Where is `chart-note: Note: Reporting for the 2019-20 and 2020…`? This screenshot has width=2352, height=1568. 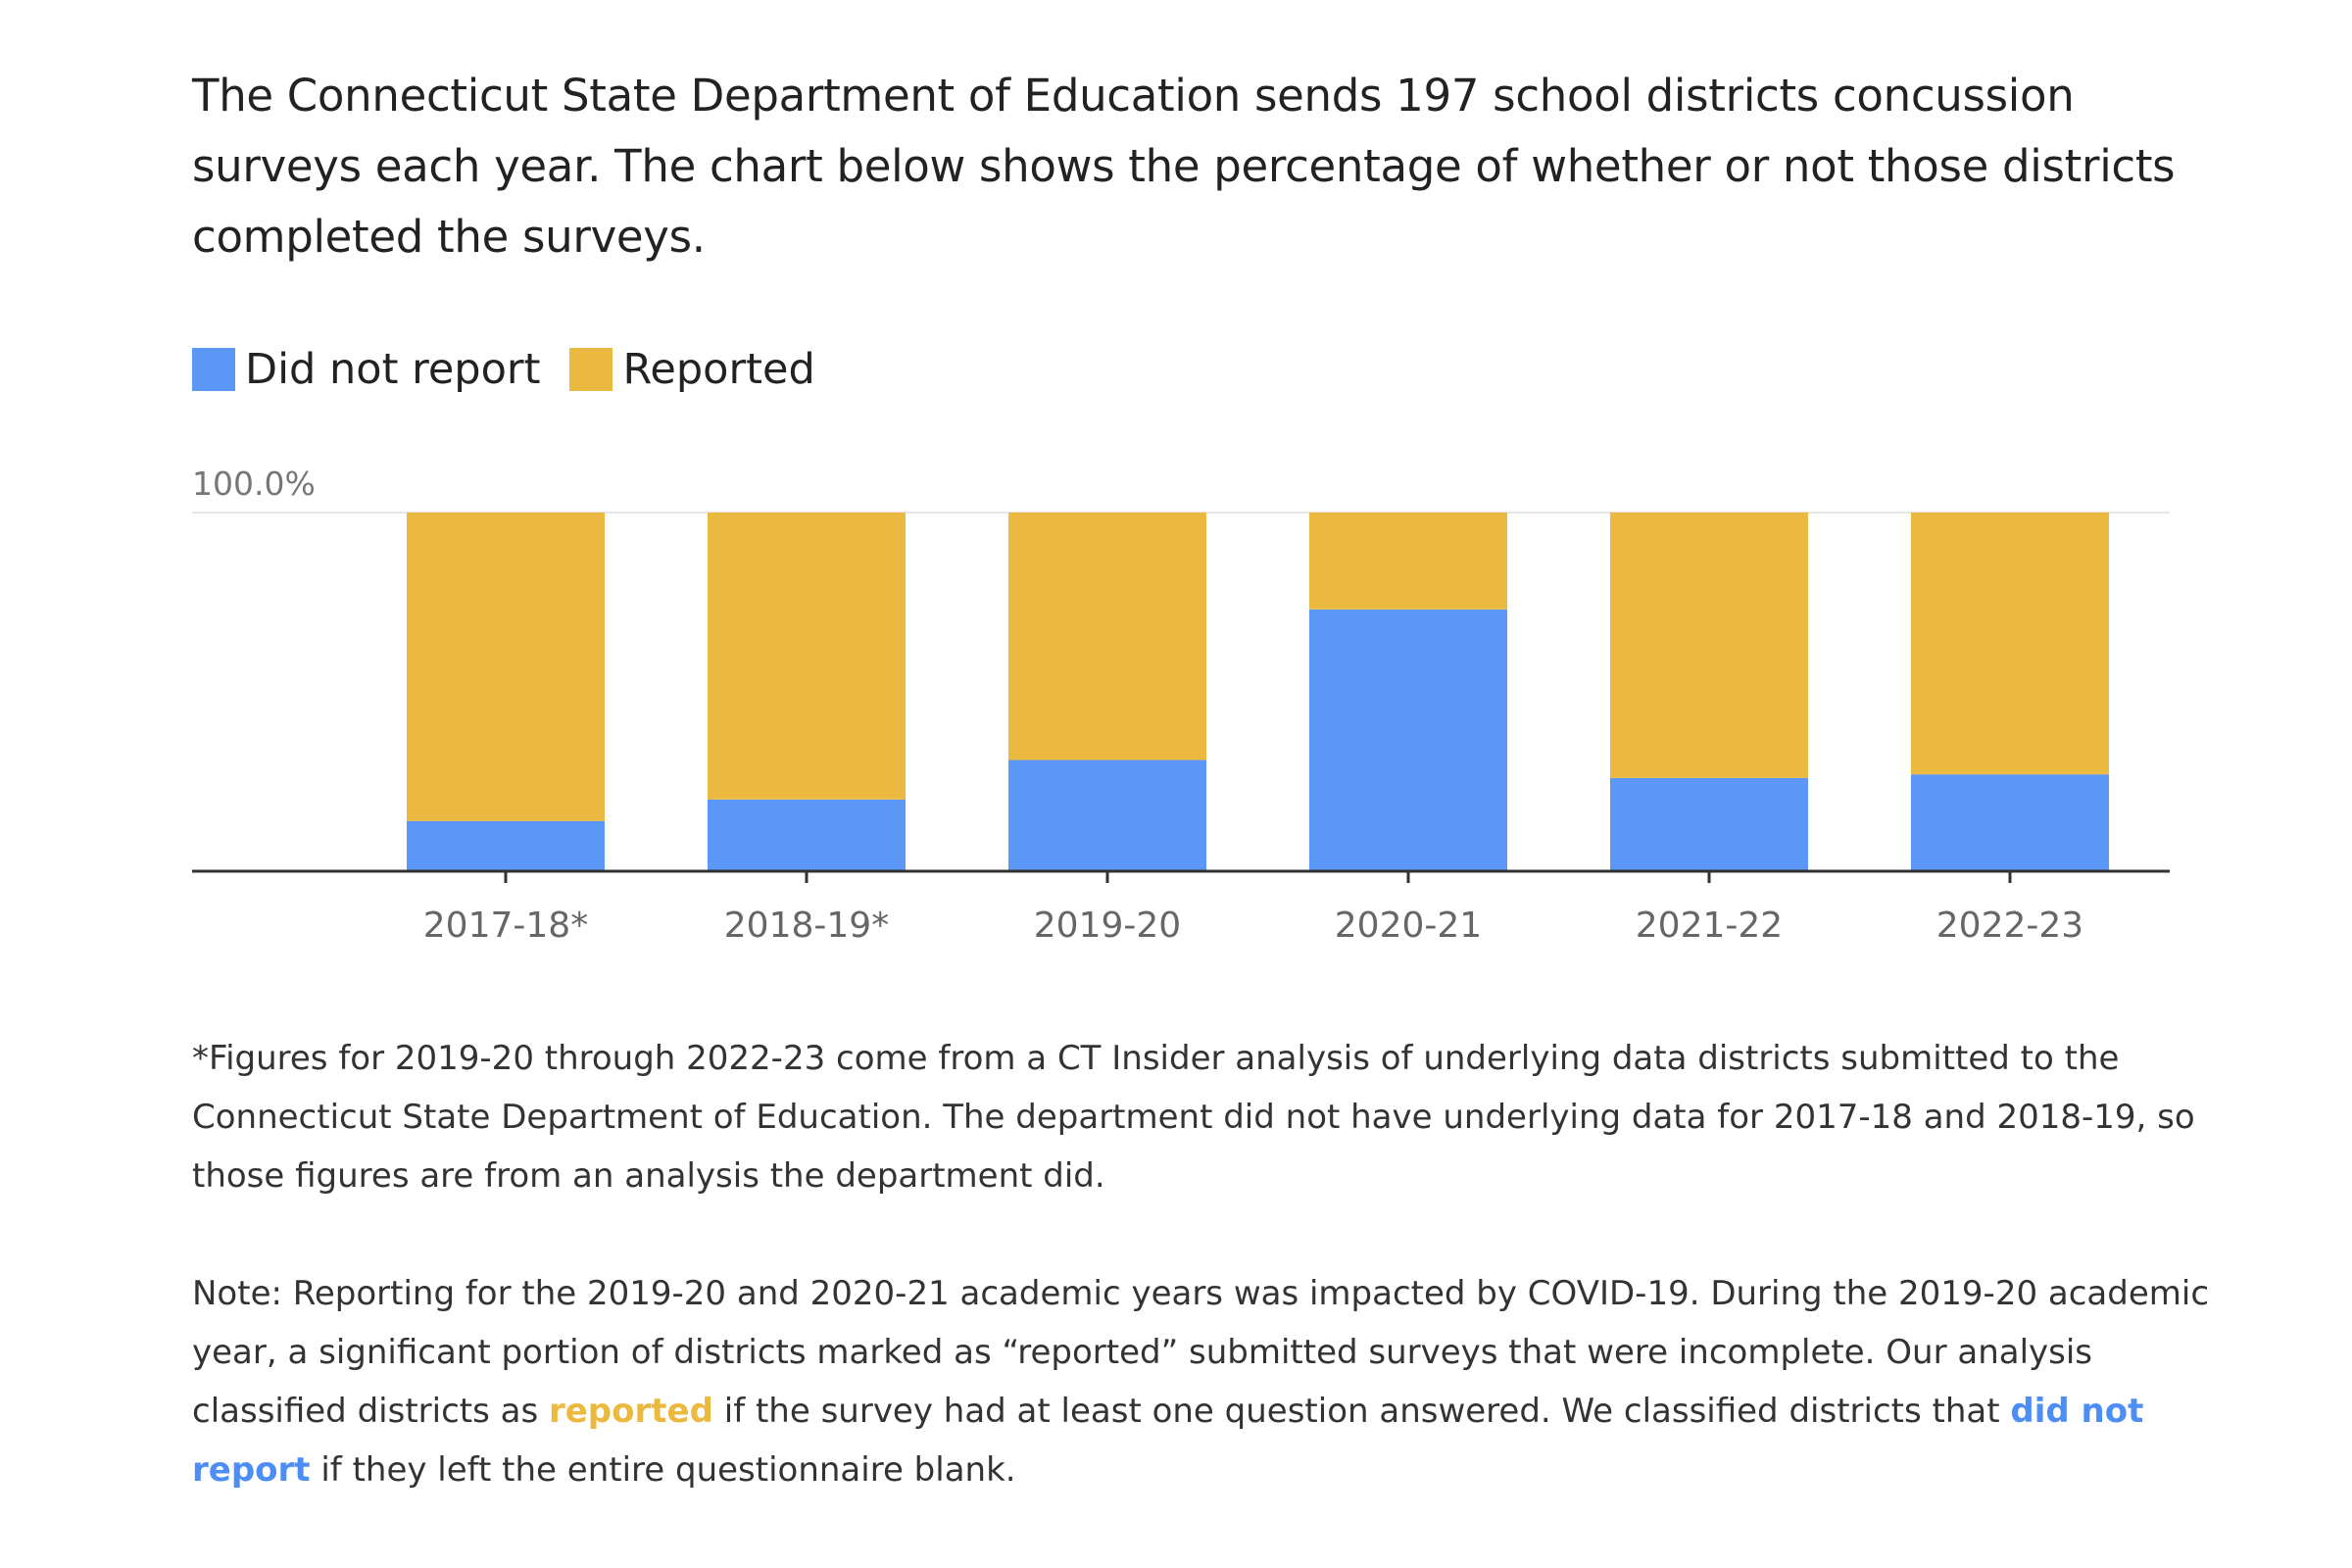 chart-note: Note: Reporting for the 2019-20 and 2020… is located at coordinates (1201, 1381).